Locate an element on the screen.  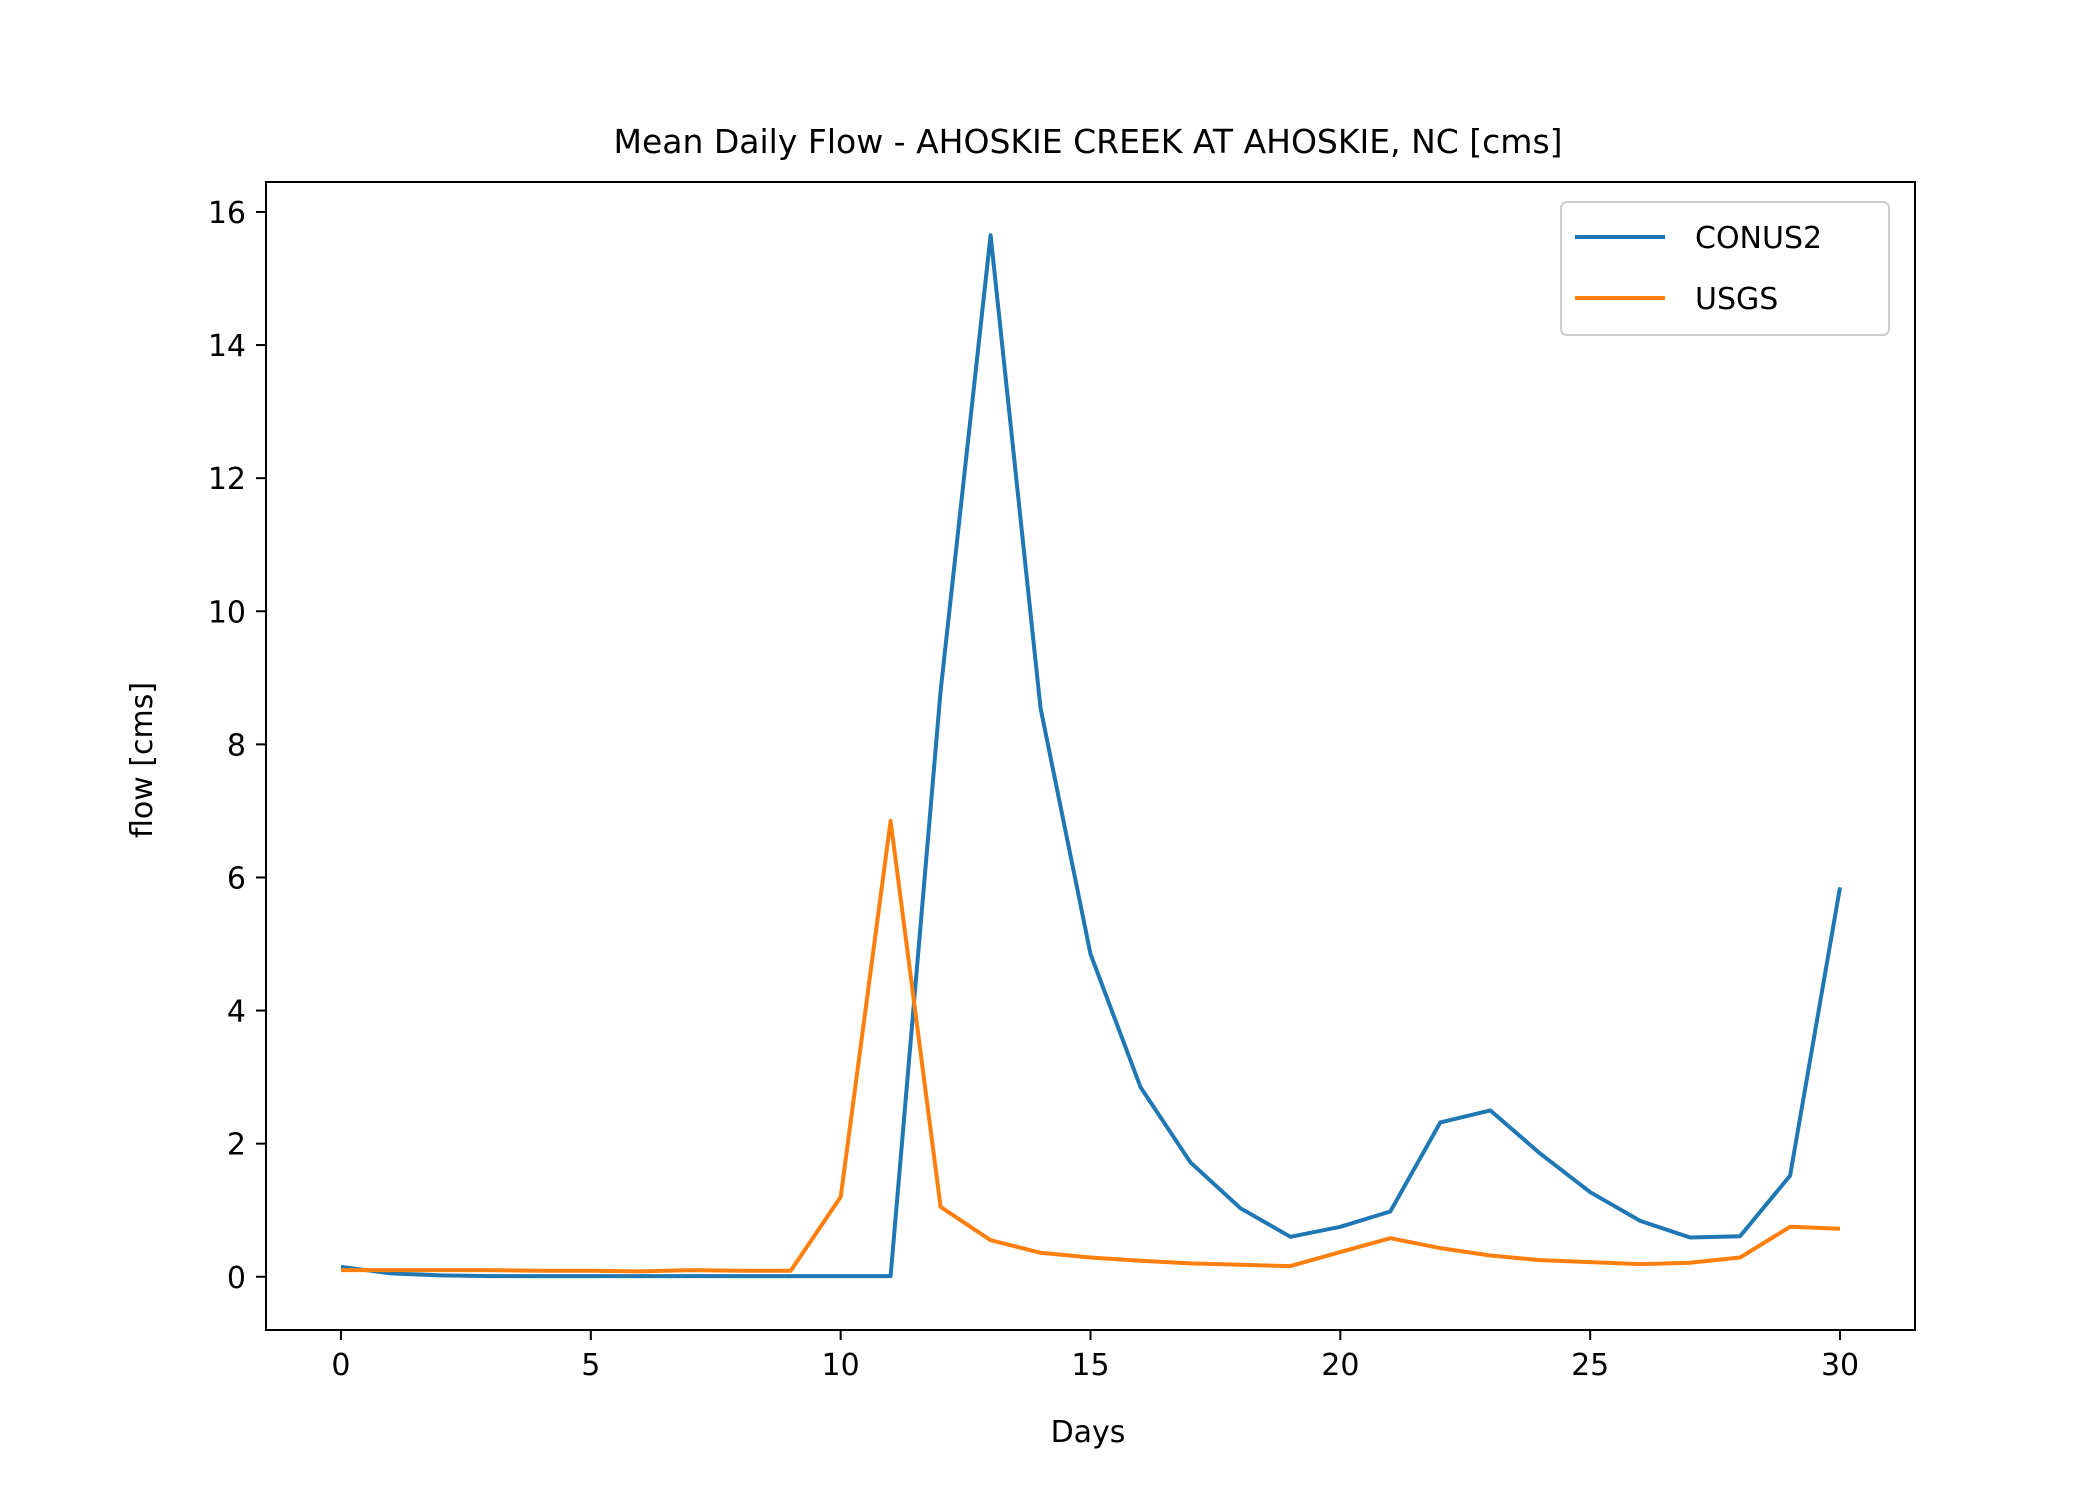
x-tick-label: 0 is located at coordinates (340, 1365).